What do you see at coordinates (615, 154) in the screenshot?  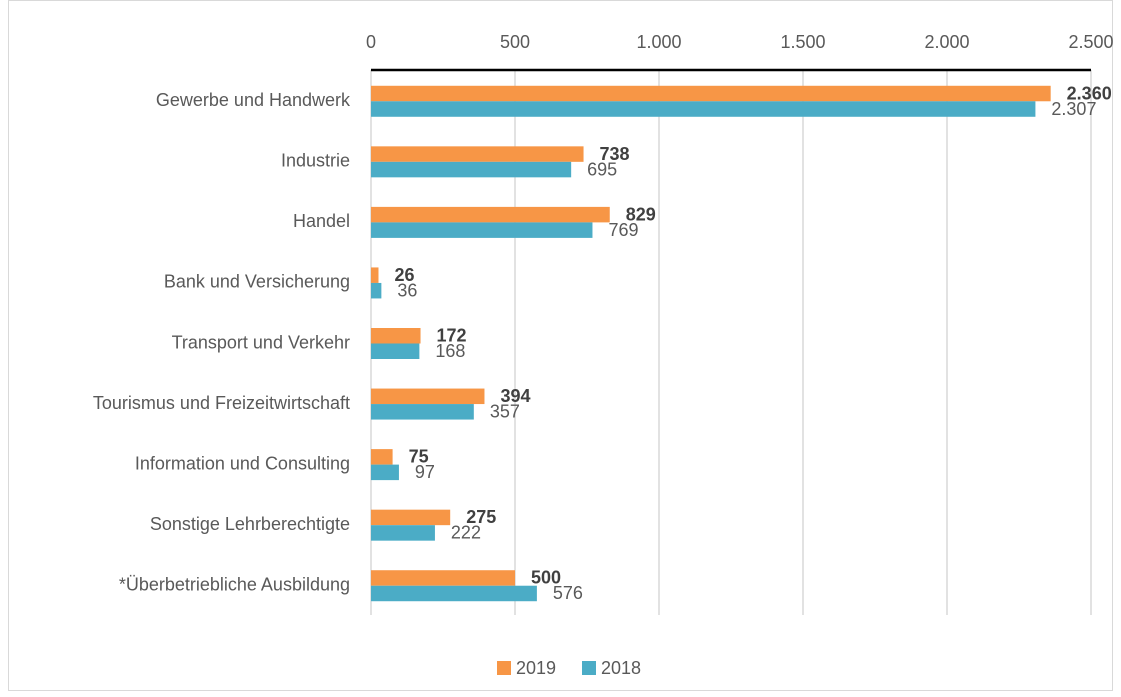 I see `data-label: 738` at bounding box center [615, 154].